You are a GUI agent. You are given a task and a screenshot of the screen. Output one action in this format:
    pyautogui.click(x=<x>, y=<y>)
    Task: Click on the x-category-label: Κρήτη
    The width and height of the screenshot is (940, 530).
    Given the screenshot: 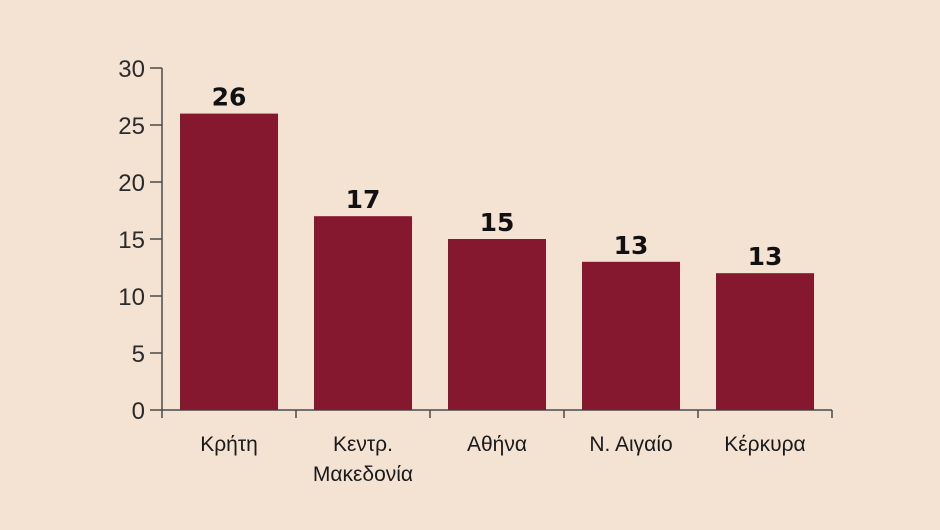 What is the action you would take?
    pyautogui.click(x=229, y=444)
    